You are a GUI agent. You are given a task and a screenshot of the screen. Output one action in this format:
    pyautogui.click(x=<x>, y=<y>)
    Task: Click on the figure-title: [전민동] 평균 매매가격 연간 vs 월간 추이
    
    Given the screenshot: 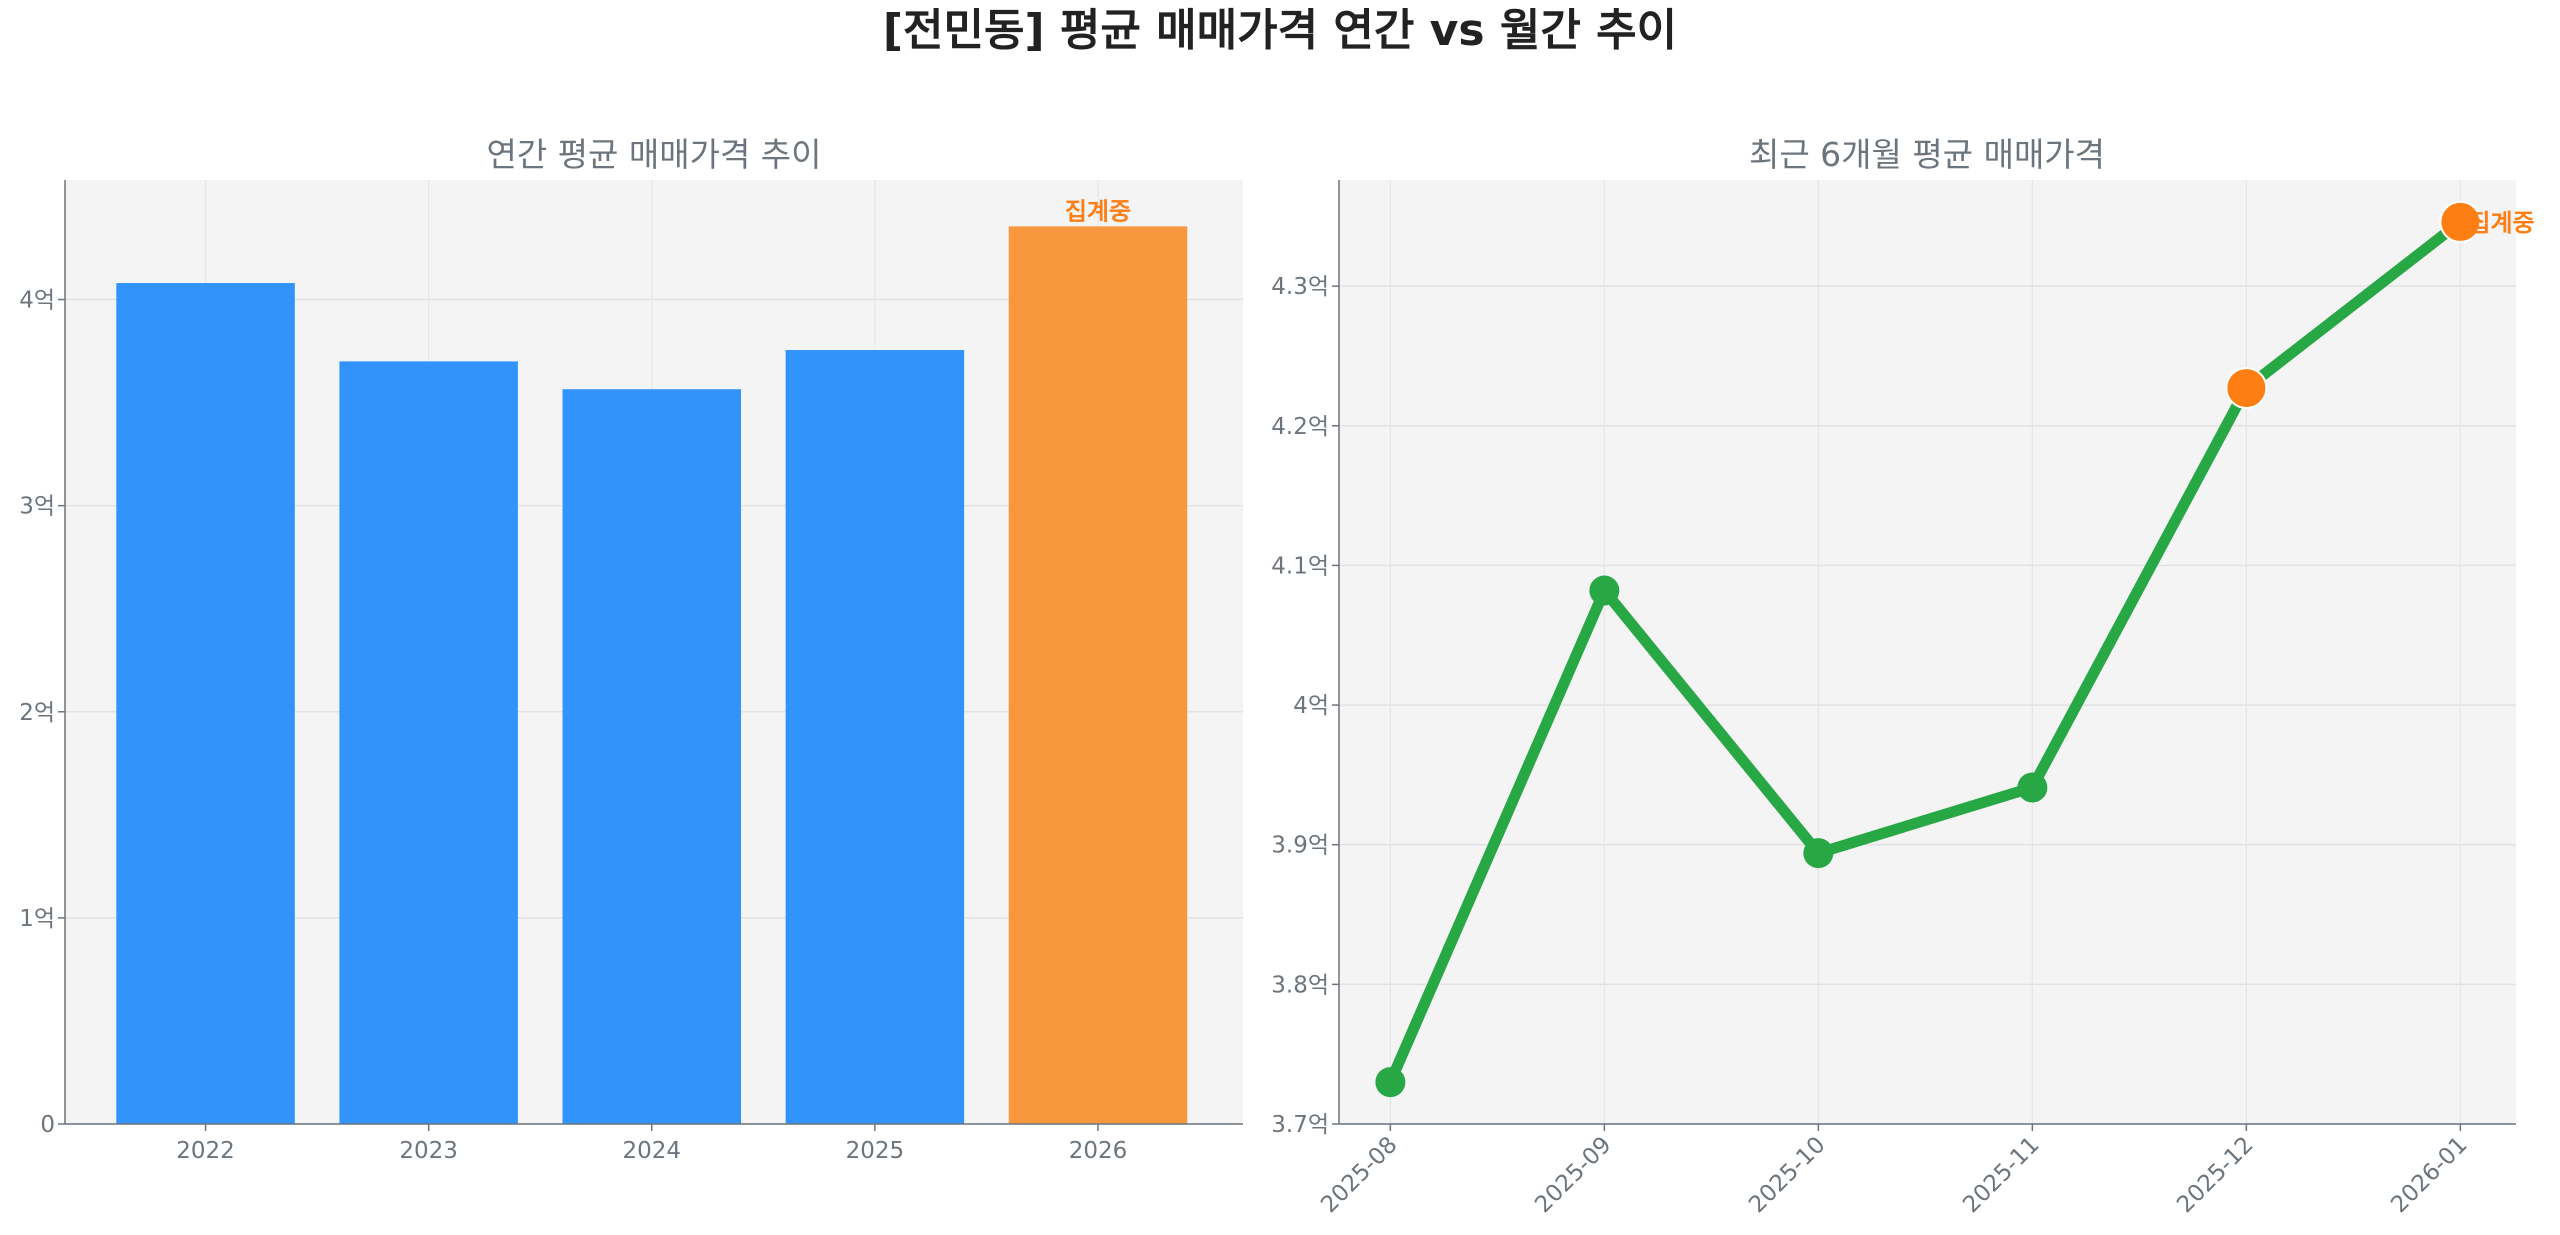 What is the action you would take?
    pyautogui.click(x=1280, y=30)
    